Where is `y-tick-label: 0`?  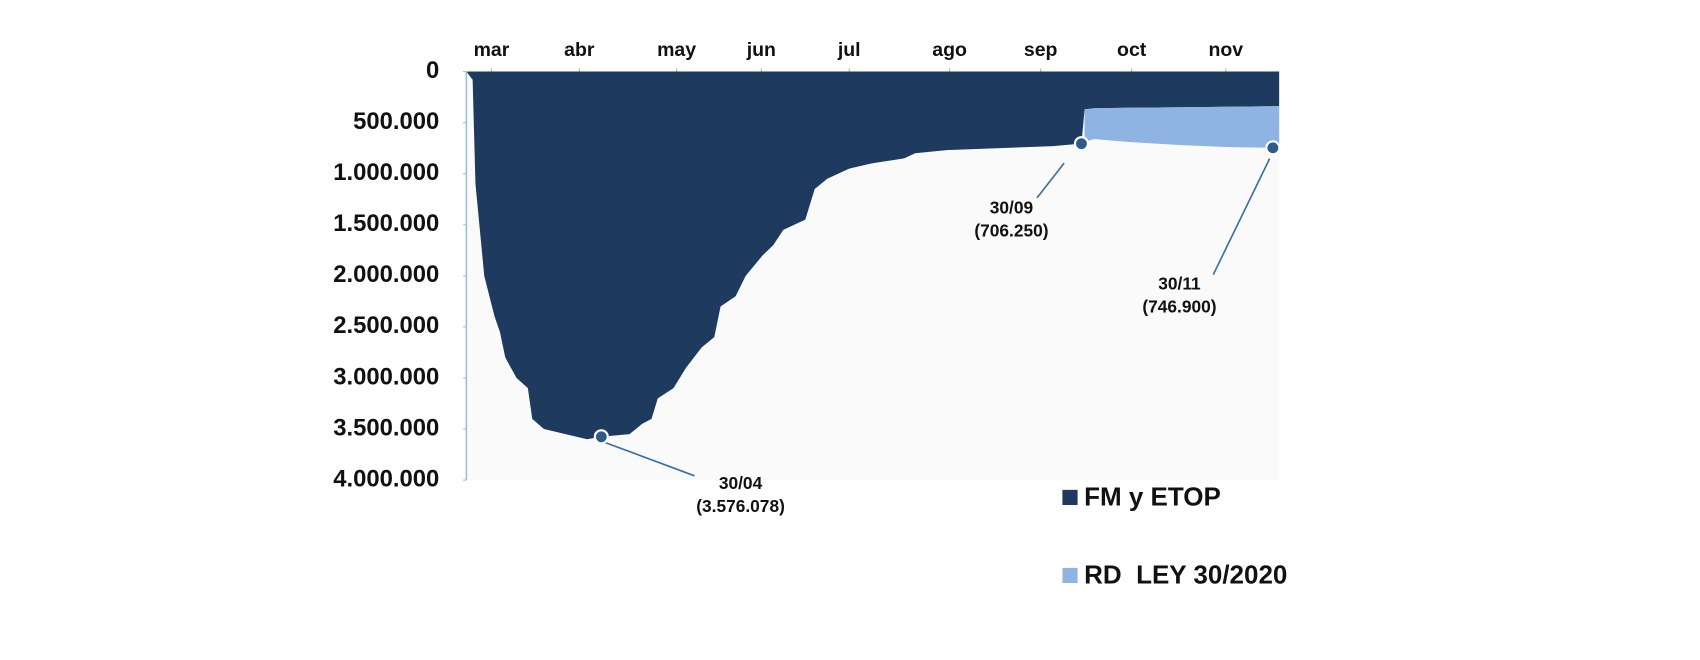 y-tick-label: 0 is located at coordinates (432, 70).